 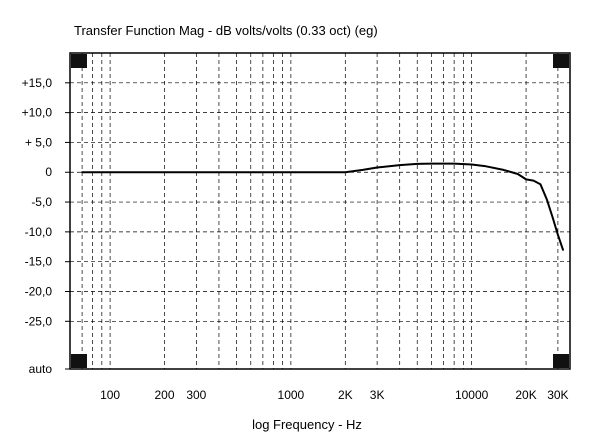 What do you see at coordinates (39, 321) in the screenshot?
I see `y-tick-label: -25,0` at bounding box center [39, 321].